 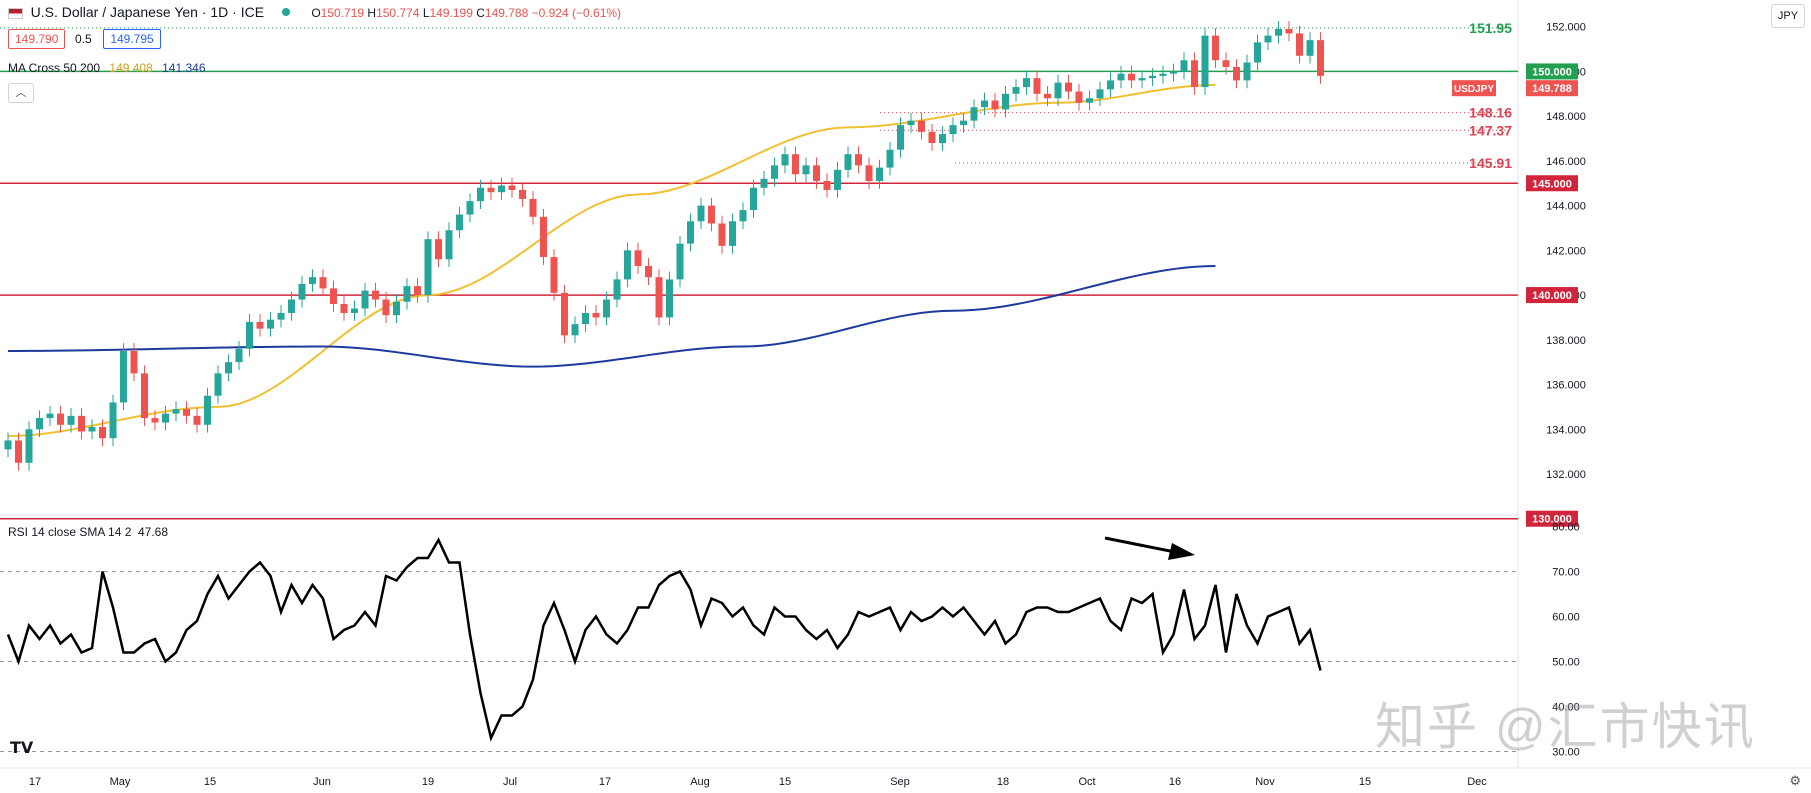 I want to click on currency-button: JPY, so click(x=1788, y=16).